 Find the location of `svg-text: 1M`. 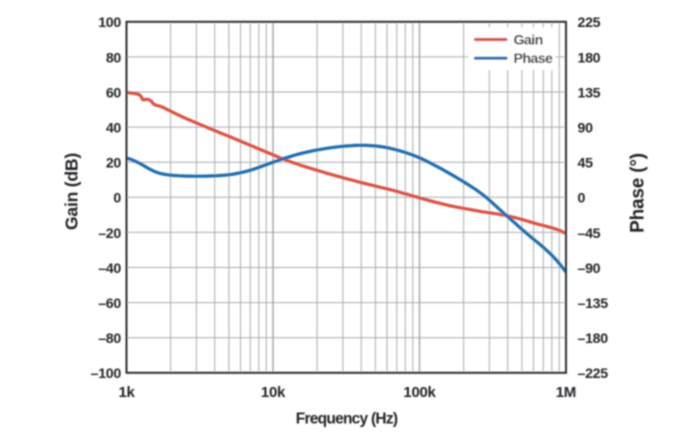

svg-text: 1M is located at coordinates (566, 392).